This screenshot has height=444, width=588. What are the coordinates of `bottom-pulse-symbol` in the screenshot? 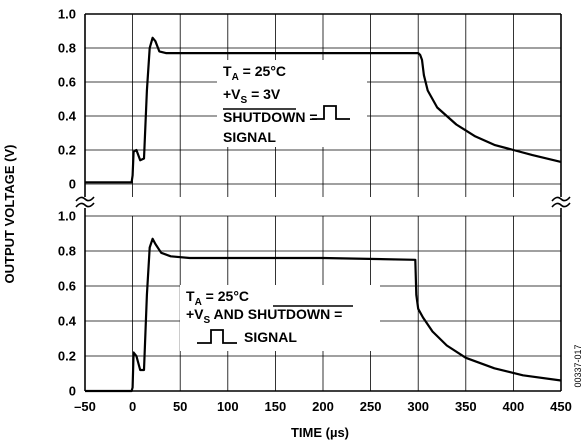 It's located at (217, 336).